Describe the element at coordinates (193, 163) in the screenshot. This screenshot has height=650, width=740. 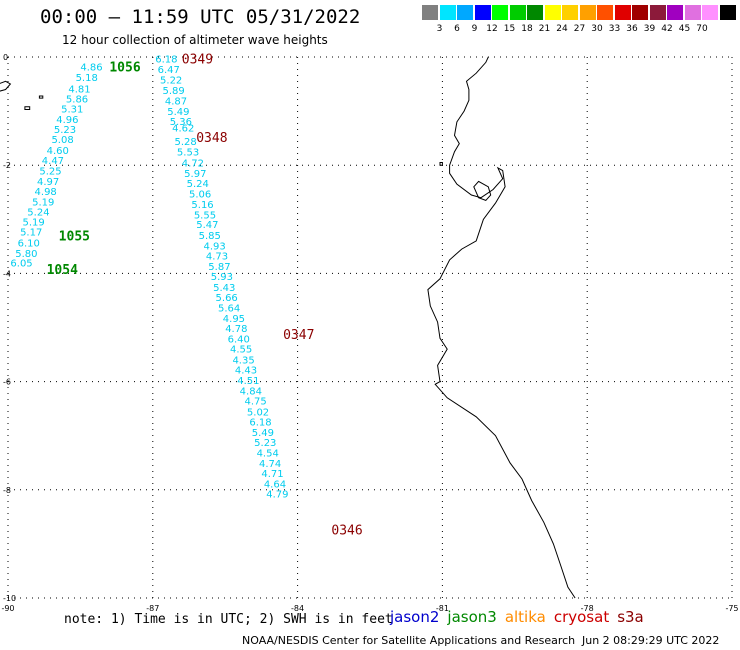
I see `wave-height-label: 4.72` at that location.